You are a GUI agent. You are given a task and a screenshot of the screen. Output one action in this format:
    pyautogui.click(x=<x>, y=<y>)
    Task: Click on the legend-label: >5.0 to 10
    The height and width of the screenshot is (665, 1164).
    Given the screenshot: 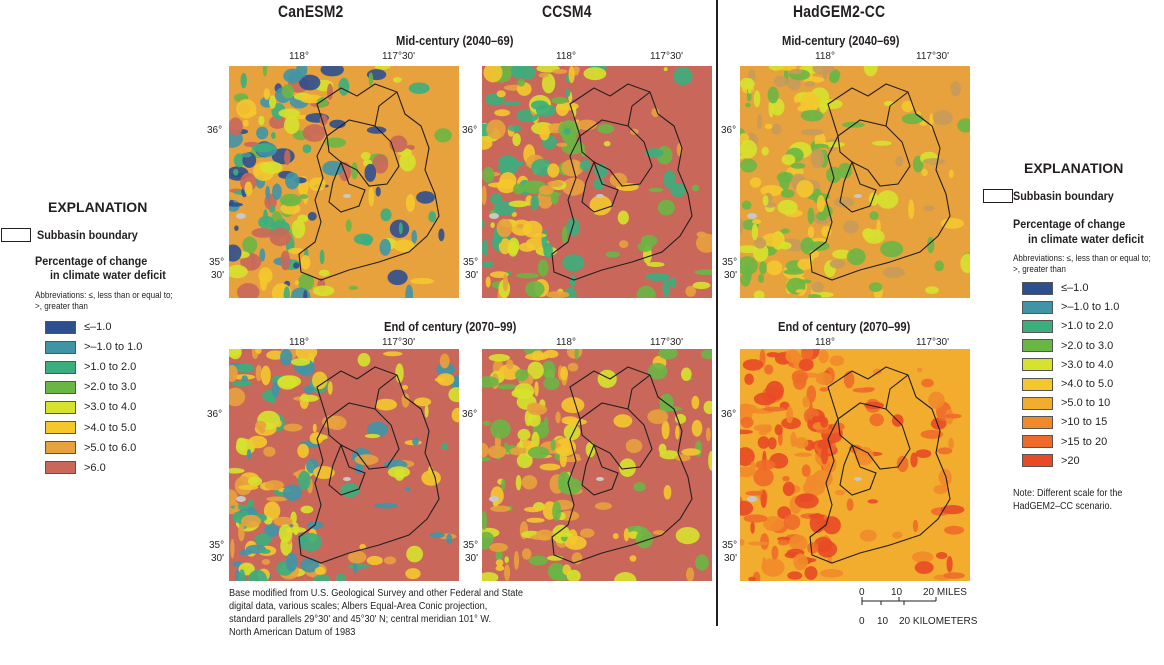 What is the action you would take?
    pyautogui.click(x=1086, y=403)
    